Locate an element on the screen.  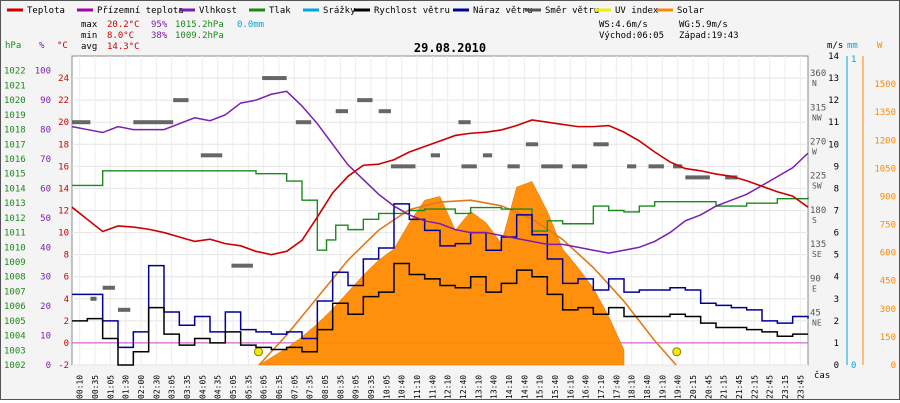
tick-time: 15:10 is located at coordinates (540, 387).